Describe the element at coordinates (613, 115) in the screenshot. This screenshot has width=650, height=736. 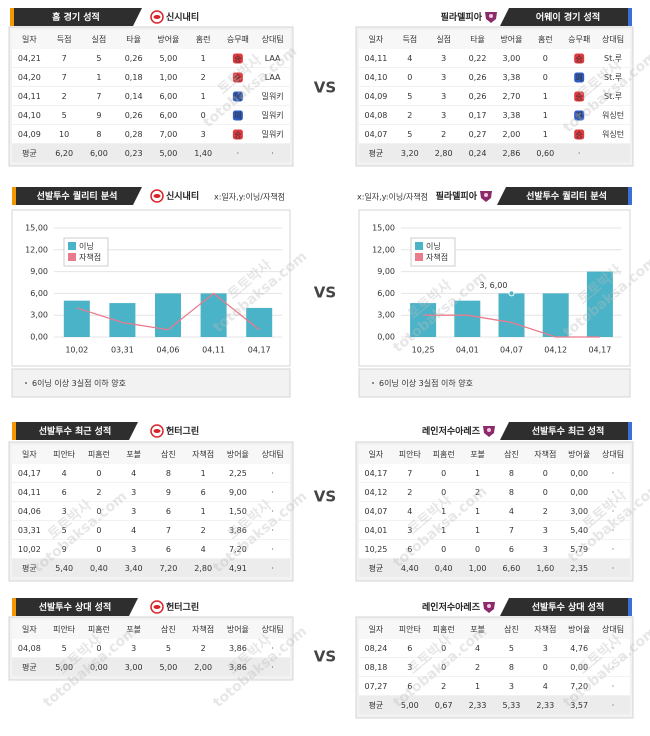
I see `table-cell: 워싱턴` at that location.